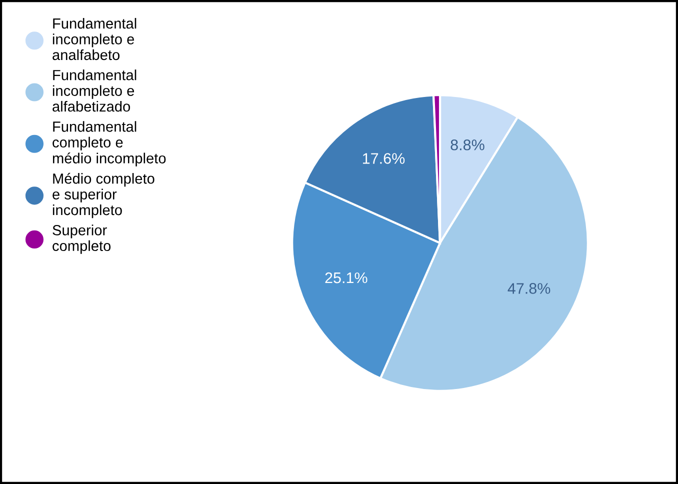 This screenshot has height=484, width=678. I want to click on data-label: 25.1%, so click(346, 278).